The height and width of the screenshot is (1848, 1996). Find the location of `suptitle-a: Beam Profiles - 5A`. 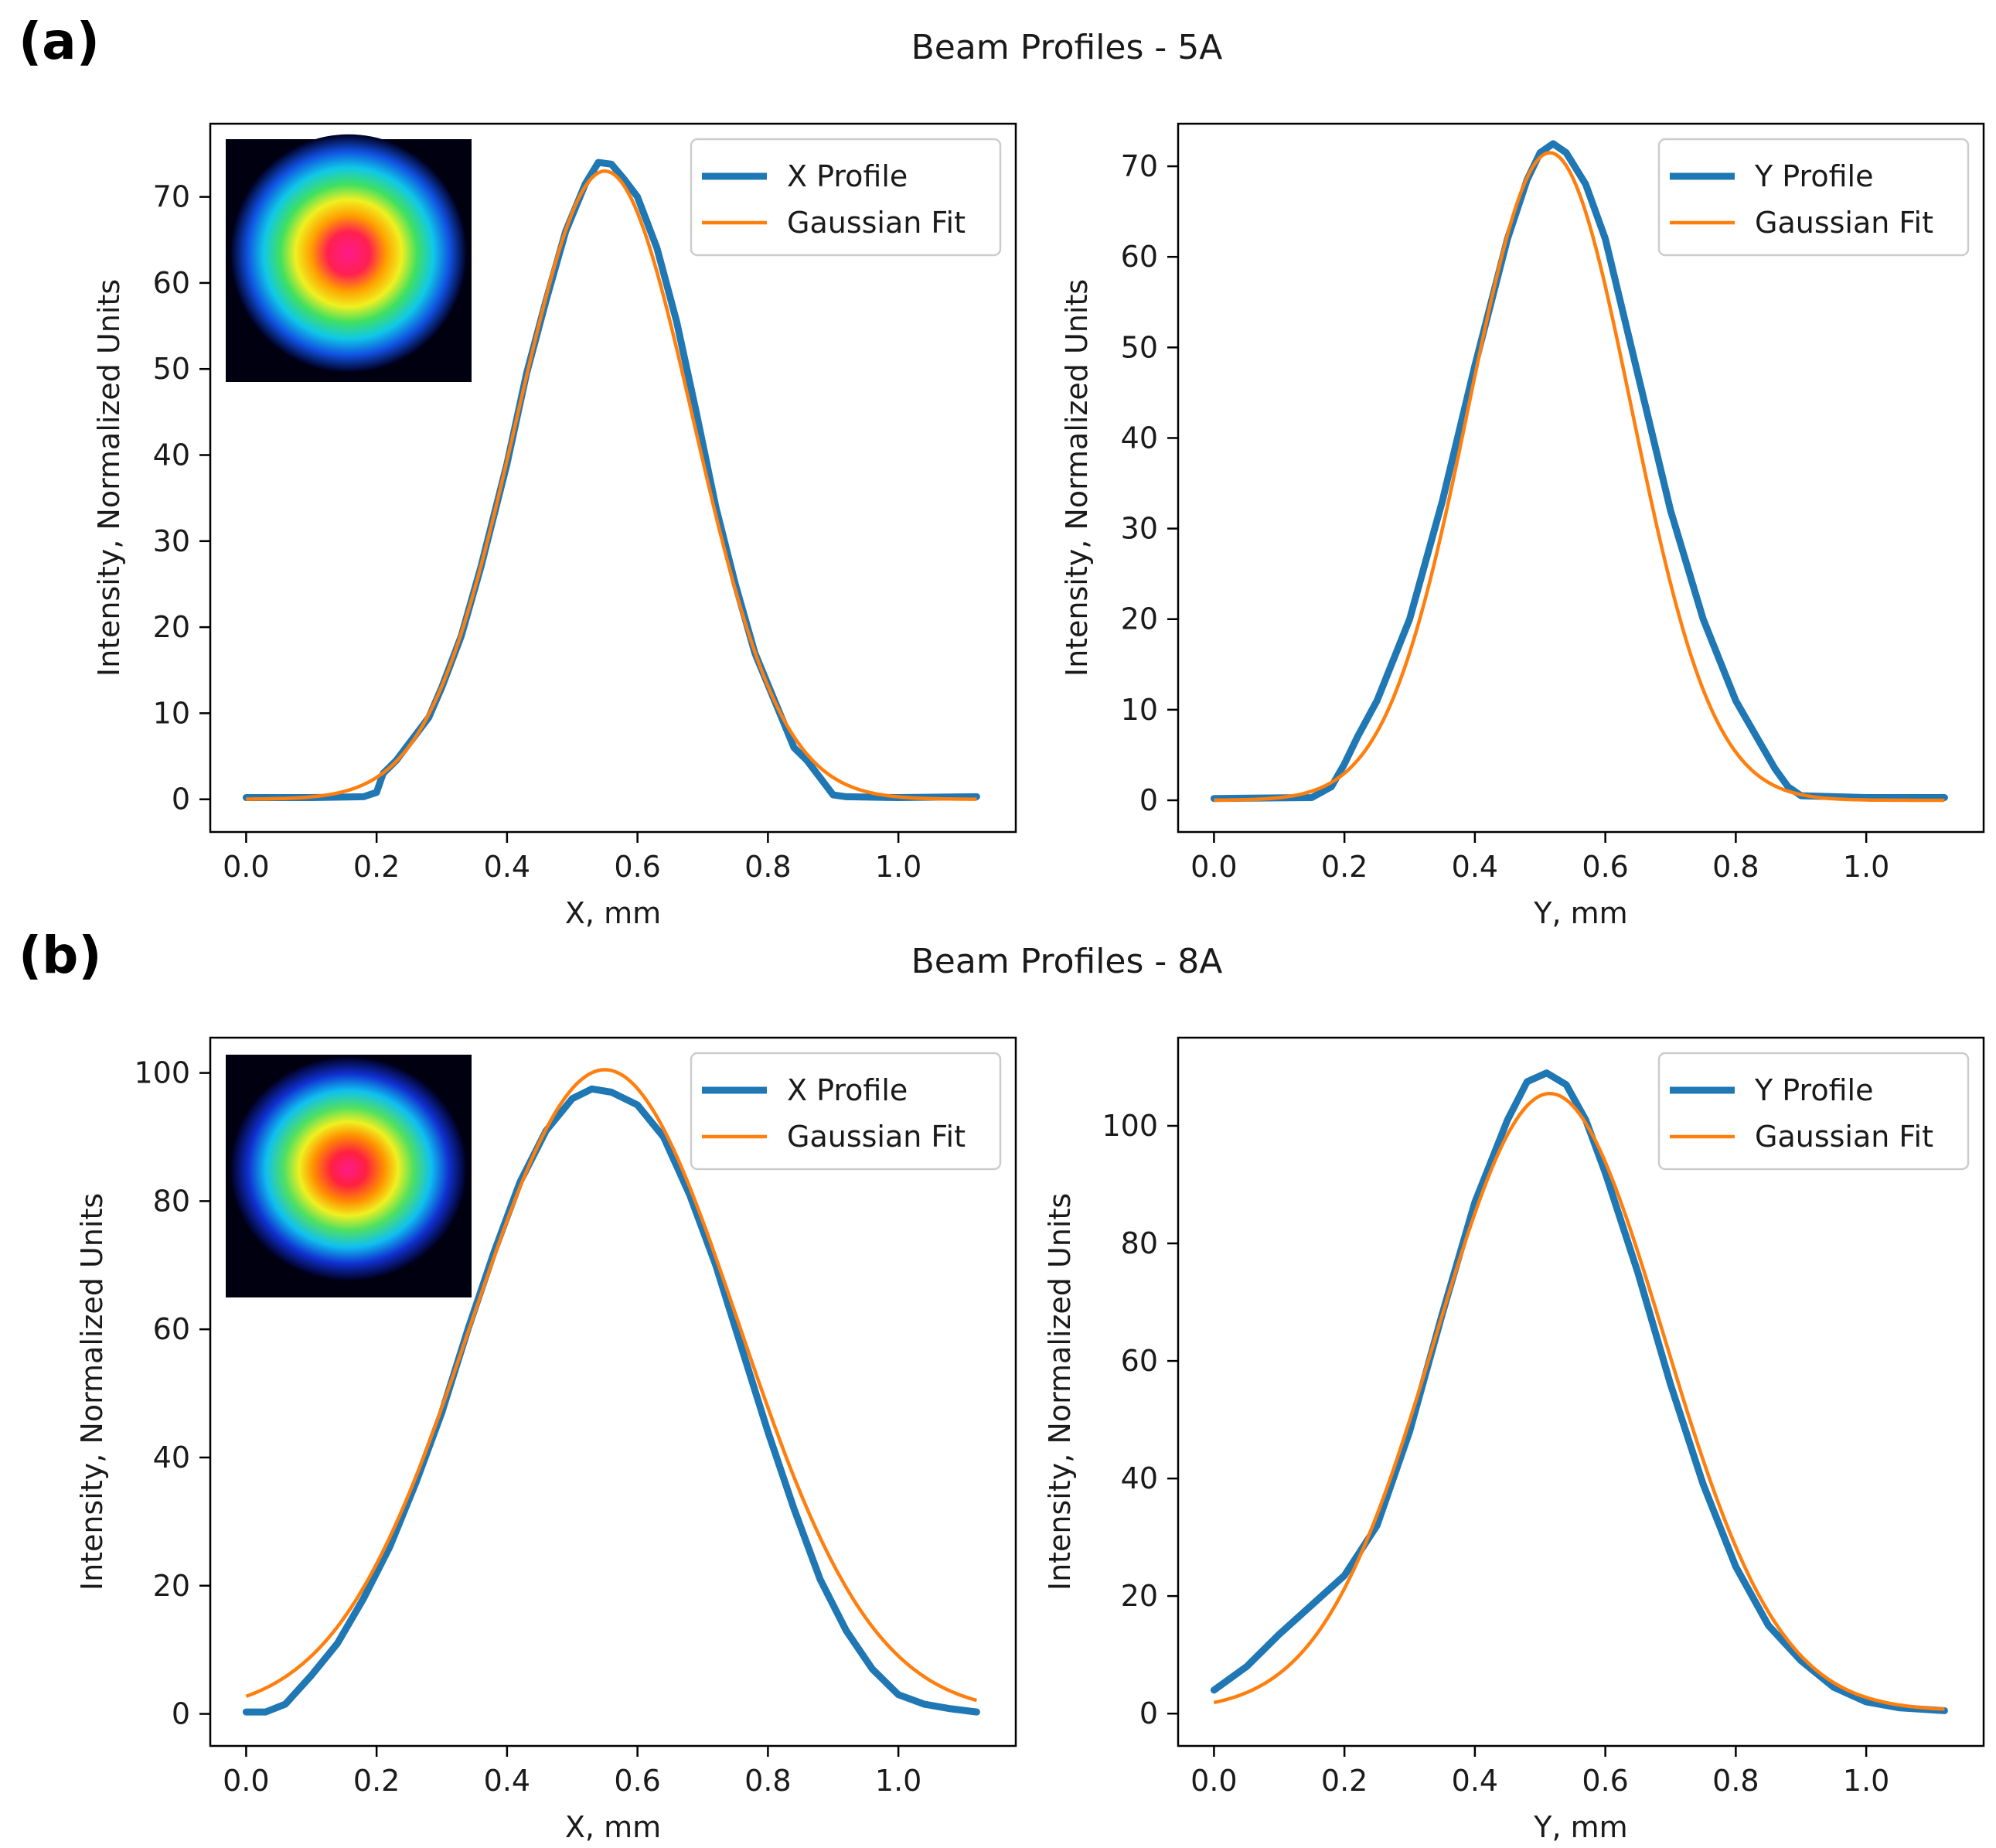

suptitle-a: Beam Profiles - 5A is located at coordinates (1067, 47).